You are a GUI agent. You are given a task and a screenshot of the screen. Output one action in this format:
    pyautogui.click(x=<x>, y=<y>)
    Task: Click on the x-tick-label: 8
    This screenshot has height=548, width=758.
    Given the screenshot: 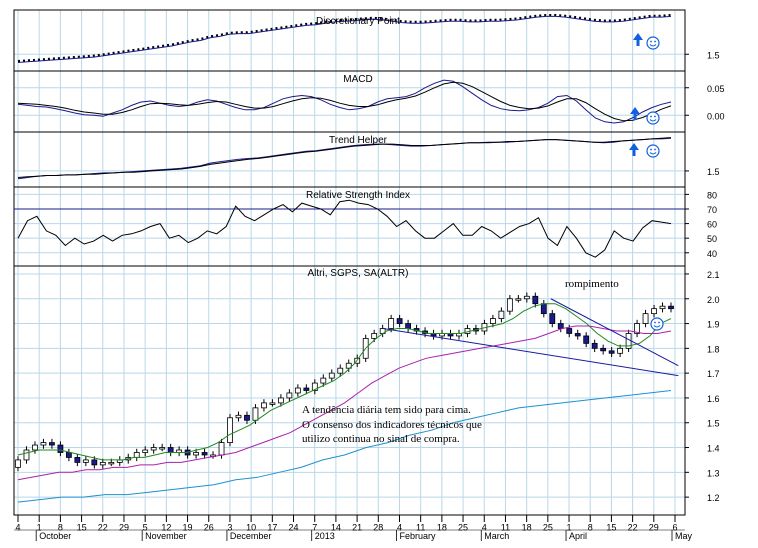 What is the action you would take?
    pyautogui.click(x=590, y=527)
    